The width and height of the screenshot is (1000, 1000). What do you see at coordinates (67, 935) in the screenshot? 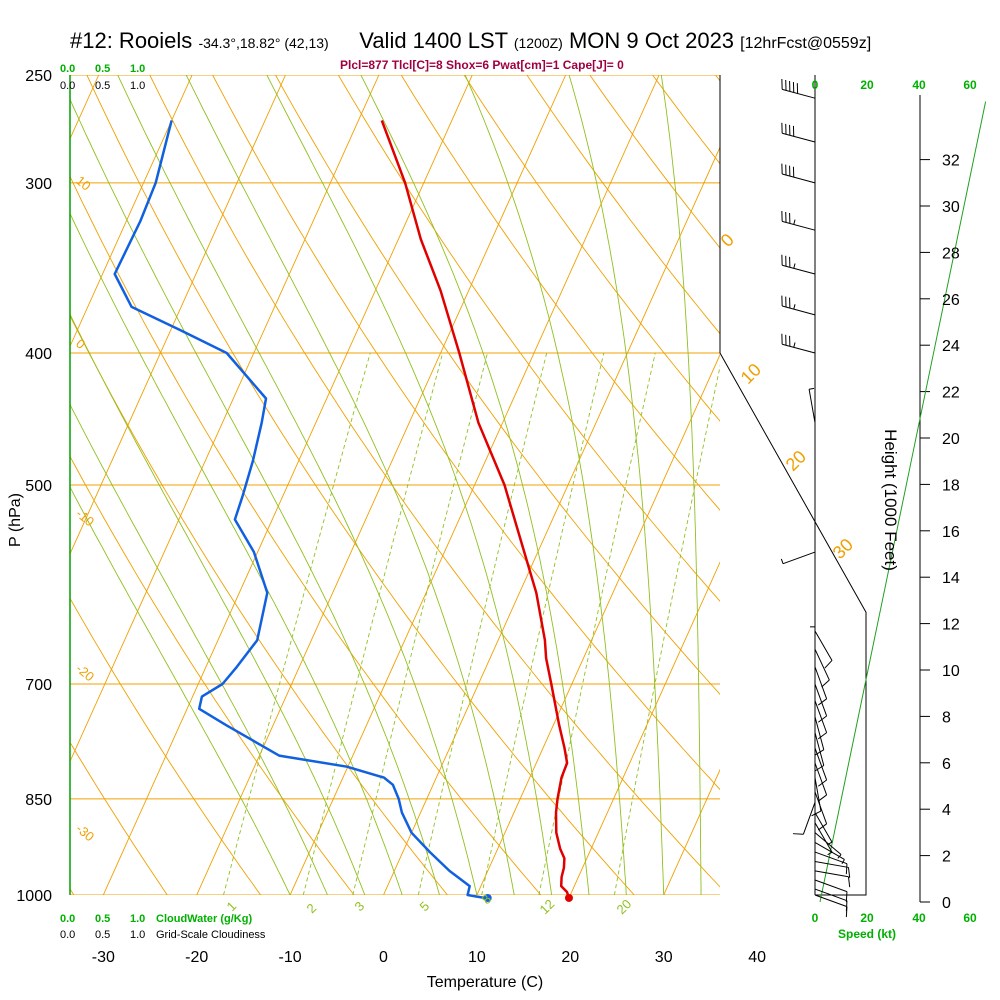
I see `cloudiness-bottom-tick: 0.0` at bounding box center [67, 935].